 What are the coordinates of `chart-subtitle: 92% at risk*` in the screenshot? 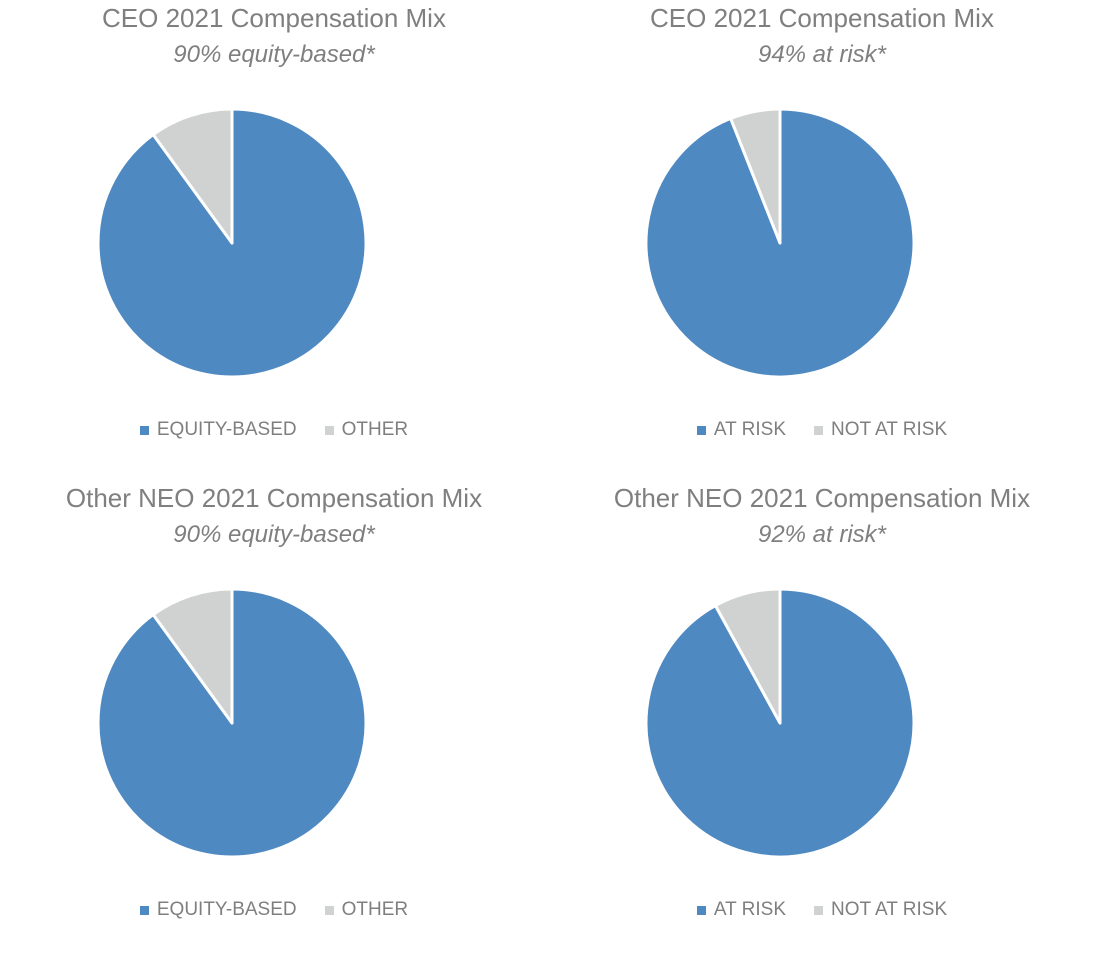 It's located at (822, 534).